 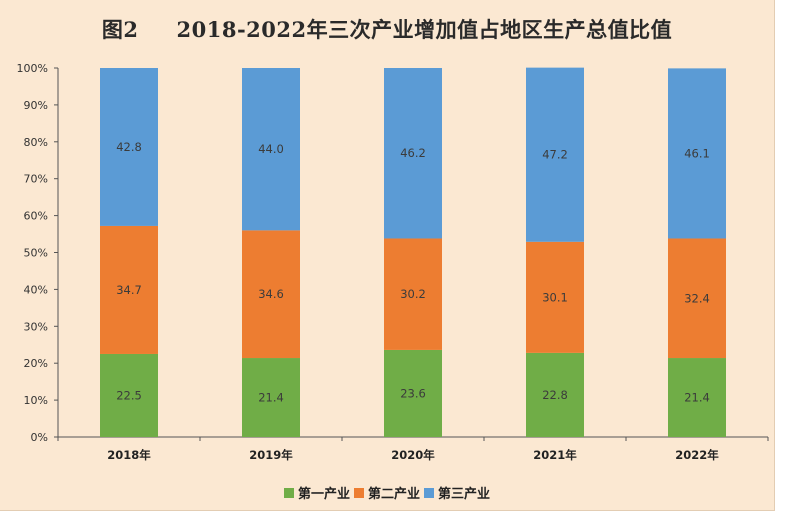 I want to click on y-tick-label: 40%, so click(x=36, y=289).